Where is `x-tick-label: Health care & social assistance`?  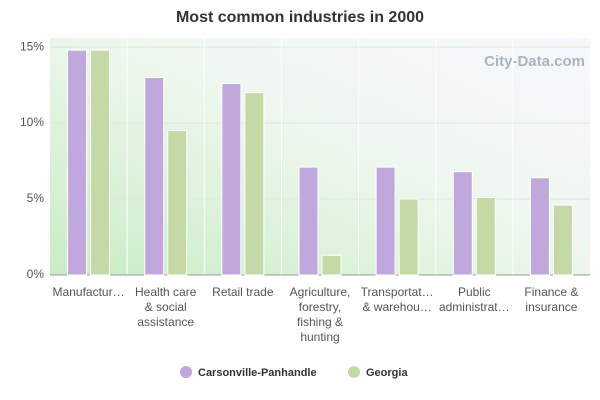 x-tick-label: Health care & social assistance is located at coordinates (166, 307).